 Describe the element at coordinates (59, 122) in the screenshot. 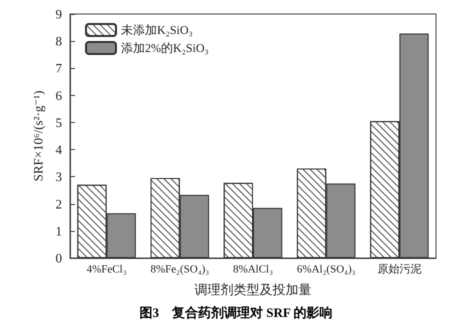

I see `y-tick-label: 5` at that location.